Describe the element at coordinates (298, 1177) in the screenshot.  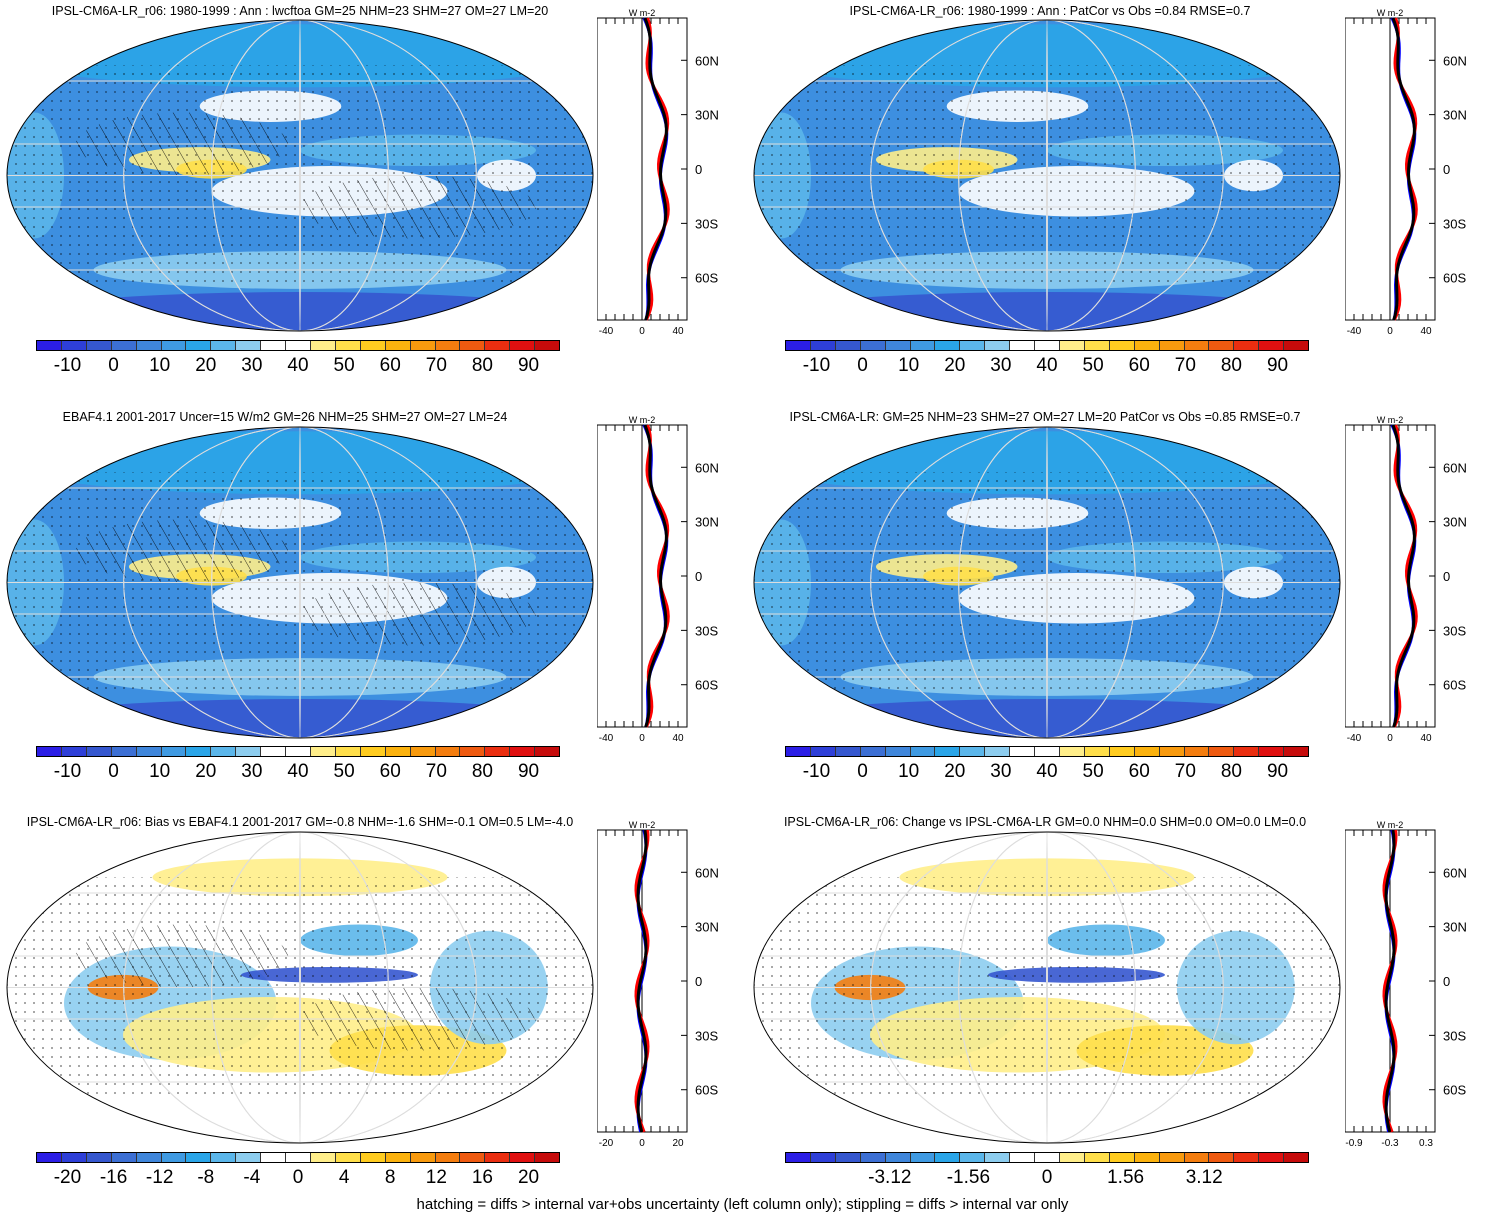
I see `colorbar-tick-label: 0` at that location.